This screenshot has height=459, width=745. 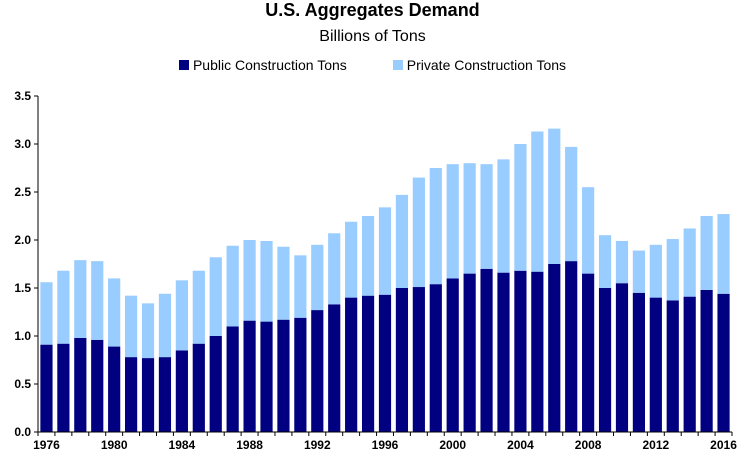 I want to click on x-tick-label-1984: 1984, so click(x=182, y=445).